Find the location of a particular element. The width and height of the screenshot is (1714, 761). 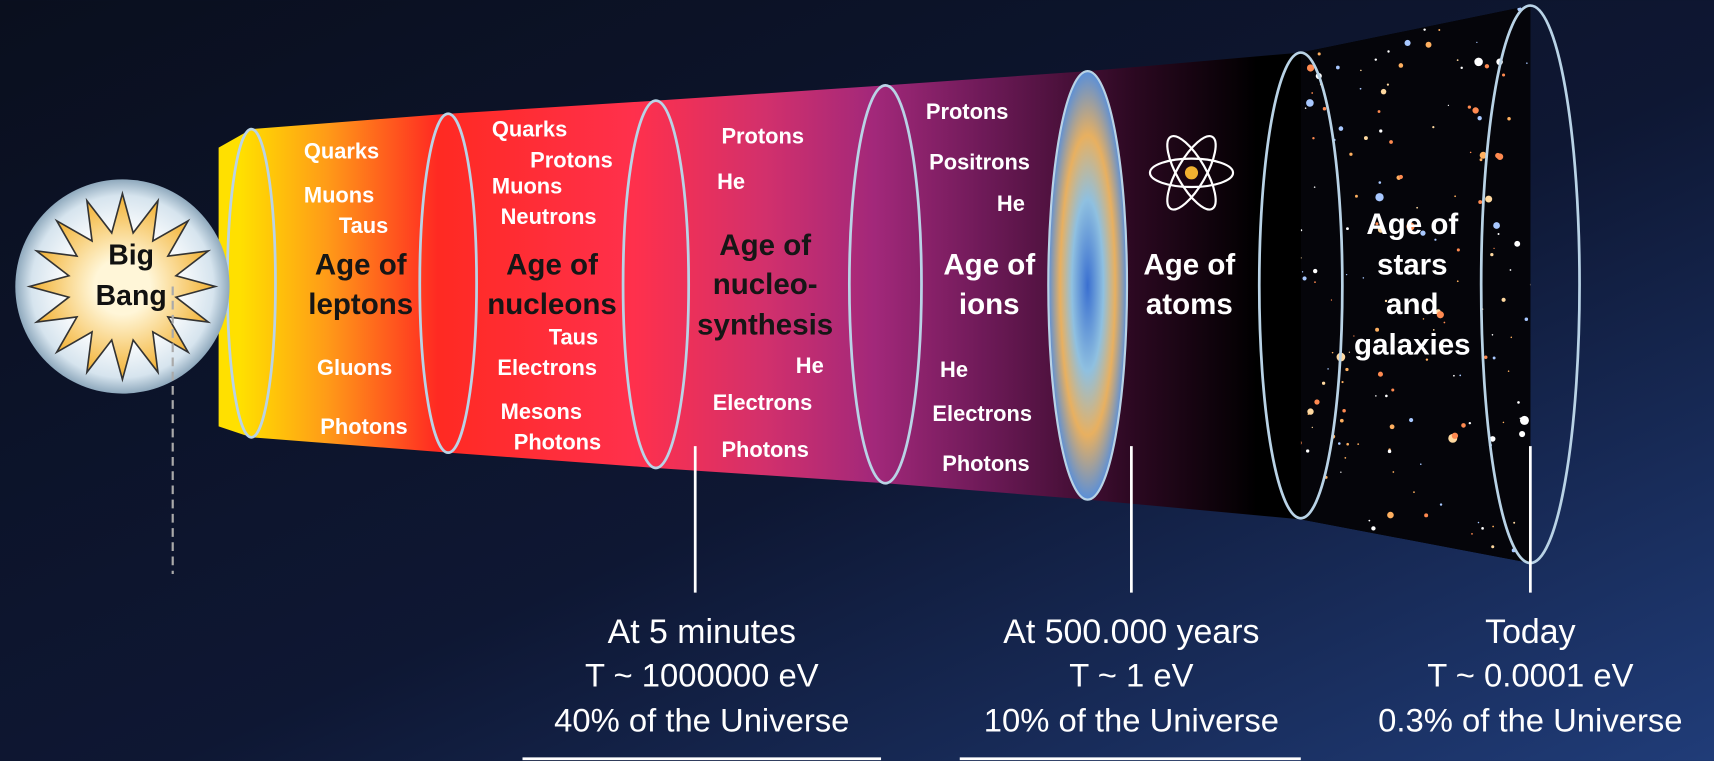

era-title: stars is located at coordinates (1412, 264).